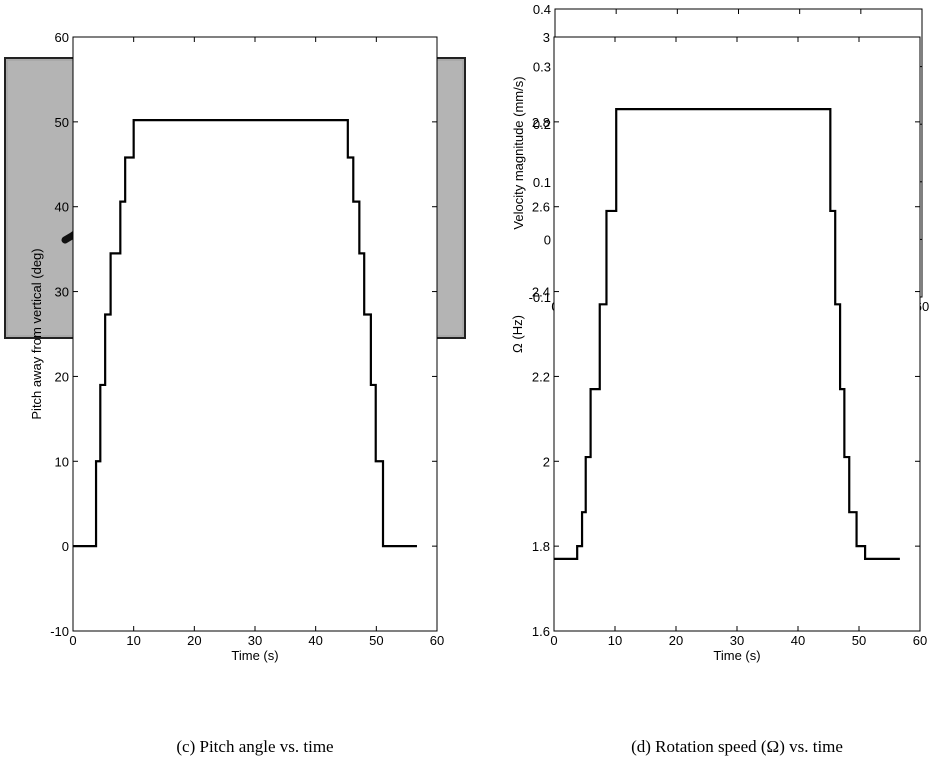  I want to click on y-axis-label: Pitch away from vertical (deg), so click(36, 333).